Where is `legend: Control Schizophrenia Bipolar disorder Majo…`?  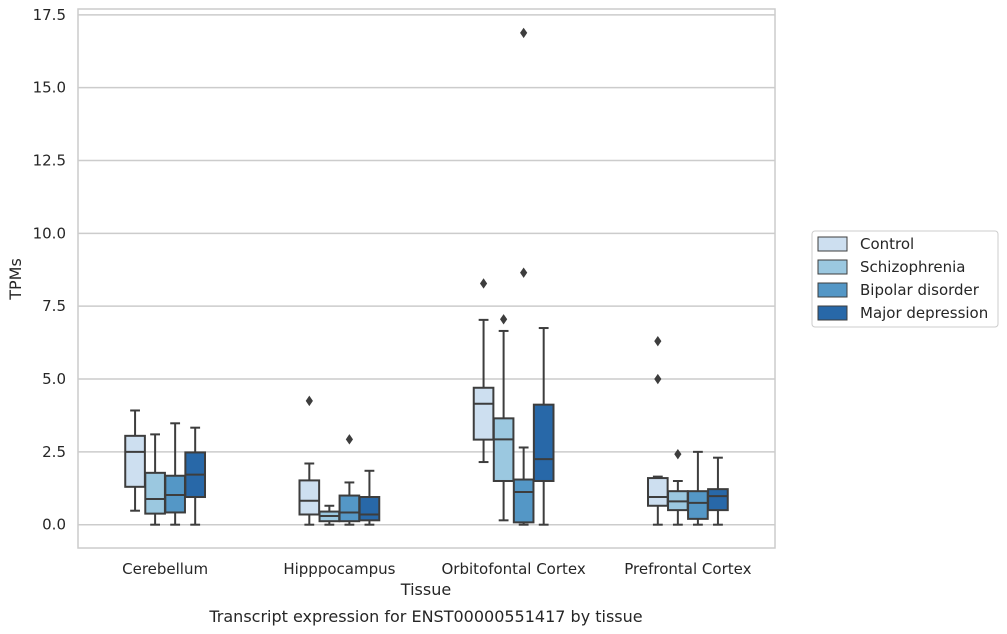
legend: Control Schizophrenia Bipolar disorder Majo… is located at coordinates (905, 279).